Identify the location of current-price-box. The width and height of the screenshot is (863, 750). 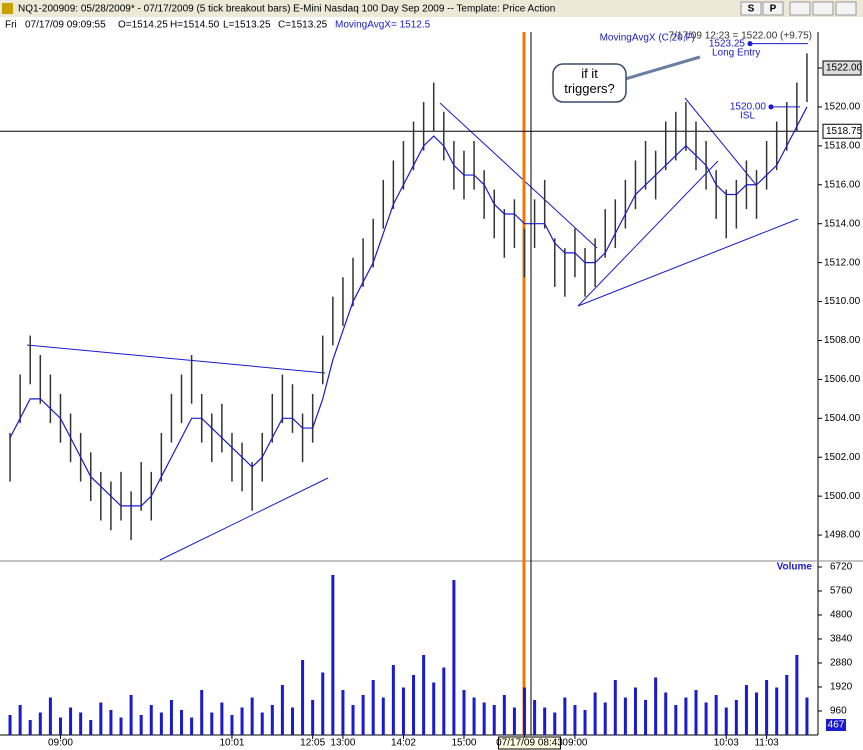
(842, 68).